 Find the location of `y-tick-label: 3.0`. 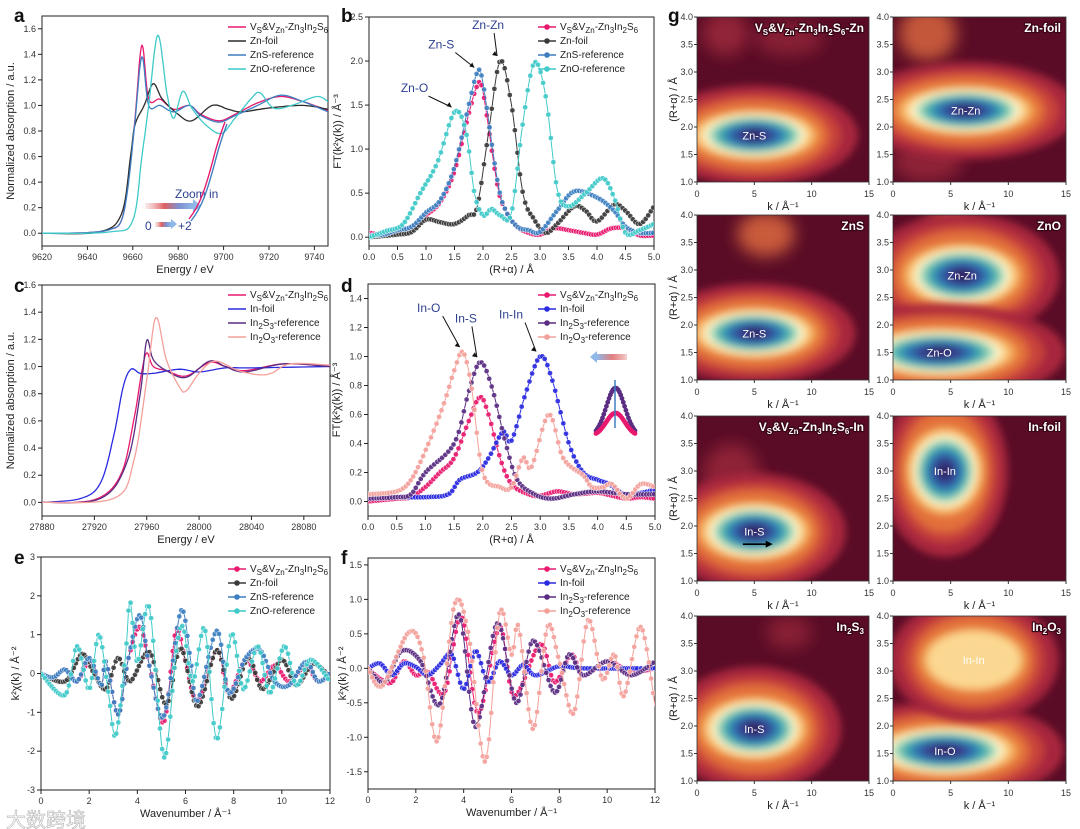

y-tick-label: 3.0 is located at coordinates (686, 270).